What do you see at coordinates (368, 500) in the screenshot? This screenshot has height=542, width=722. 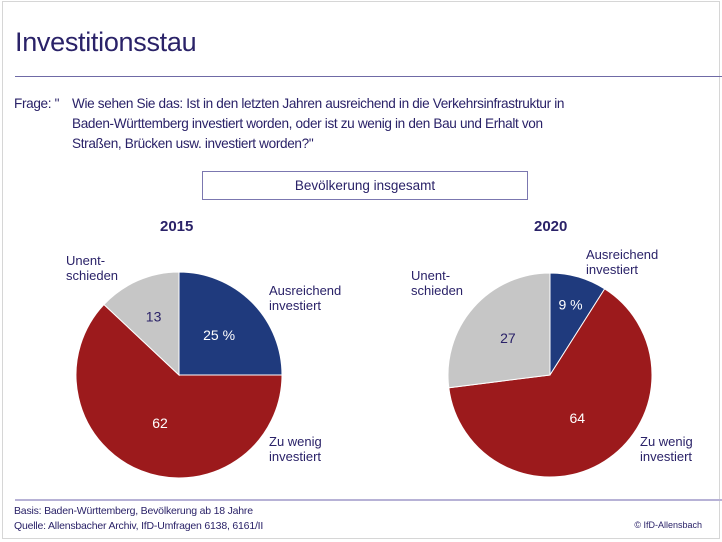 I see `footer-divider` at bounding box center [368, 500].